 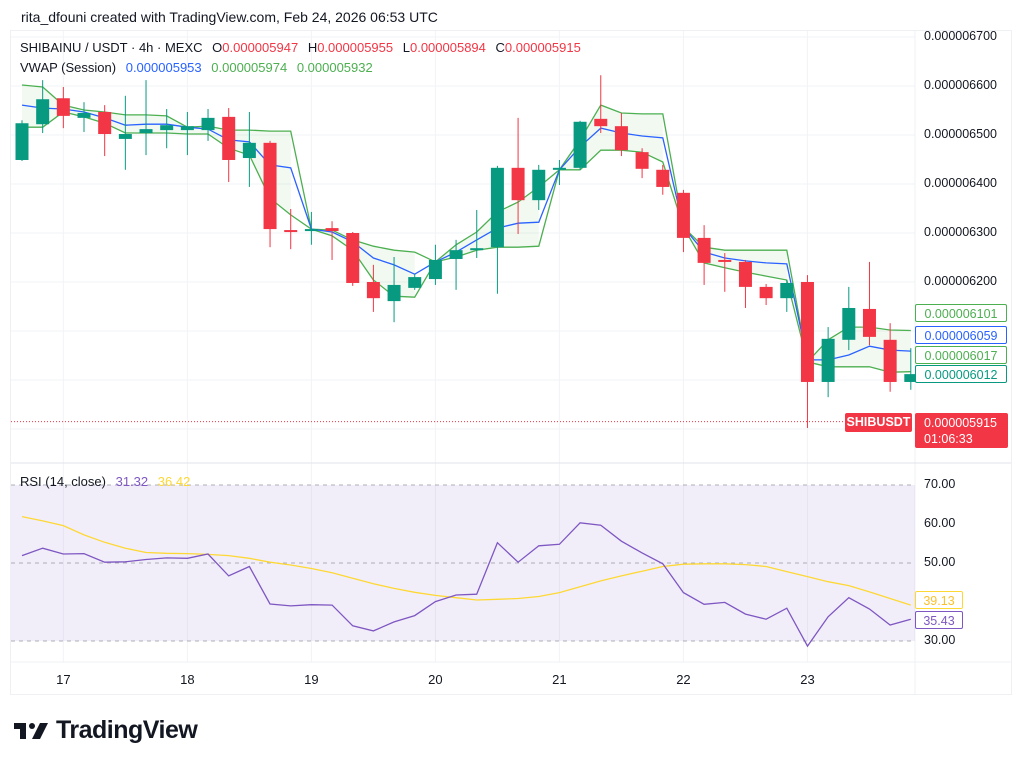 What do you see at coordinates (312, 47) in the screenshot?
I see `high-label: H` at bounding box center [312, 47].